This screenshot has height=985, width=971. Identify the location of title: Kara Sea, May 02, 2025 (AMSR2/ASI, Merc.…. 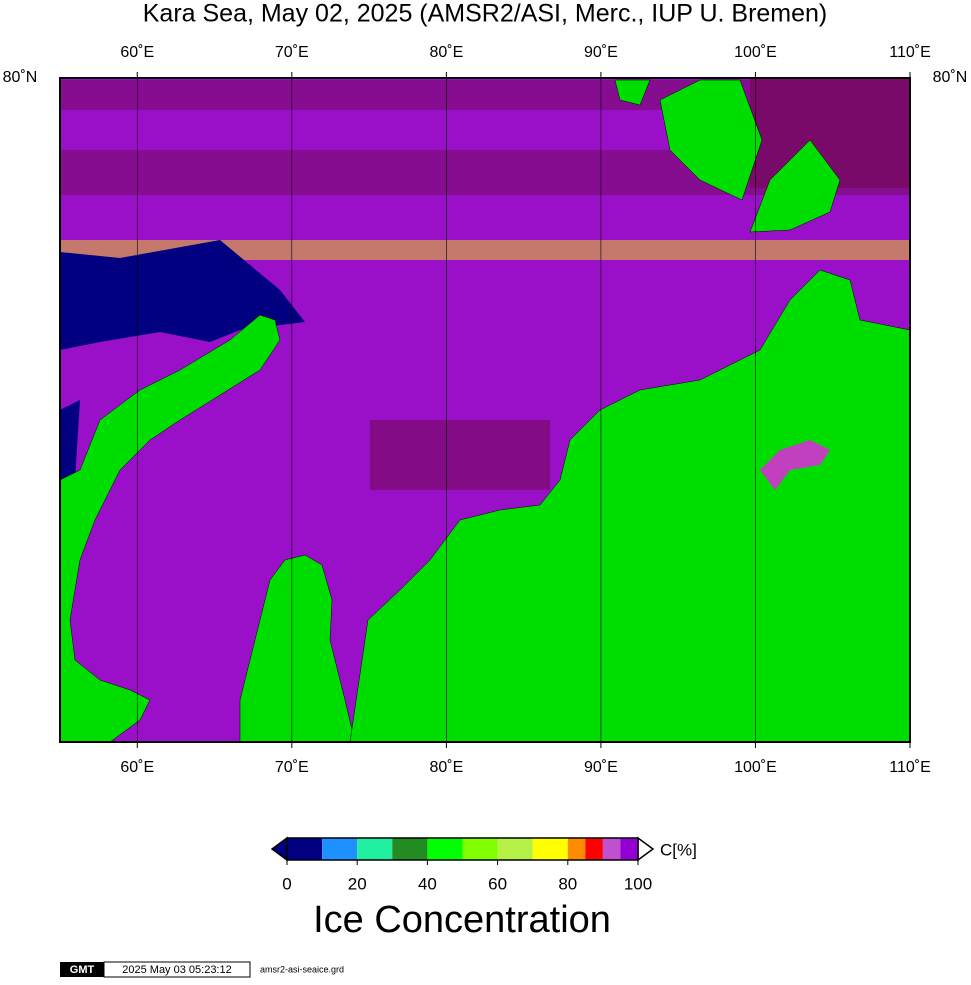
(485, 14).